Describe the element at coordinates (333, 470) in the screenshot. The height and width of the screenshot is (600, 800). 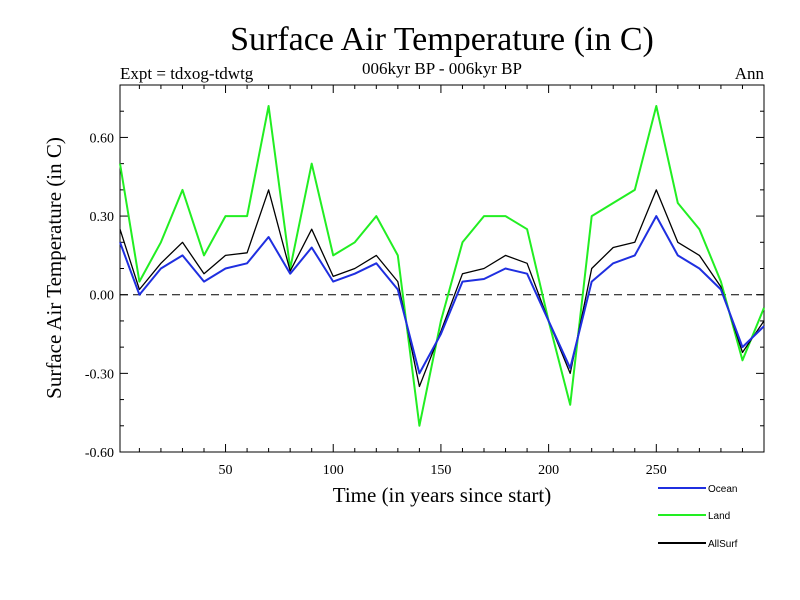
I see `x-tick-label: 100` at that location.